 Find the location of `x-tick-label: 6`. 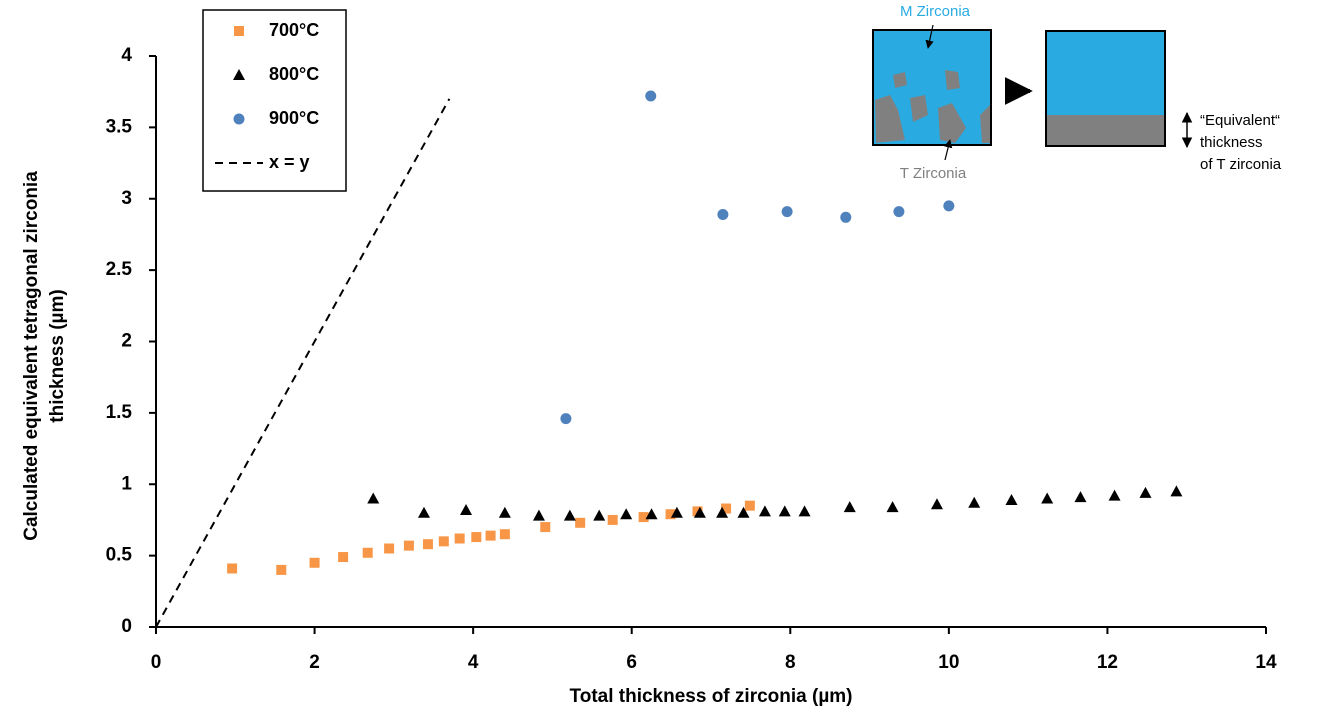

x-tick-label: 6 is located at coordinates (631, 662).